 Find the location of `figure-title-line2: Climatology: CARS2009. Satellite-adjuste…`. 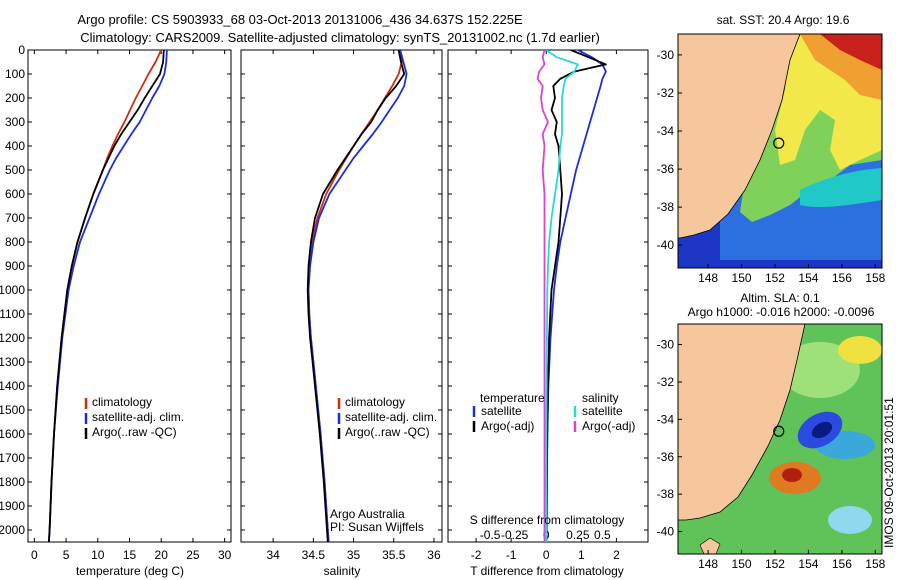

figure-title-line2: Climatology: CARS2009. Satellite-adjuste… is located at coordinates (340, 37).